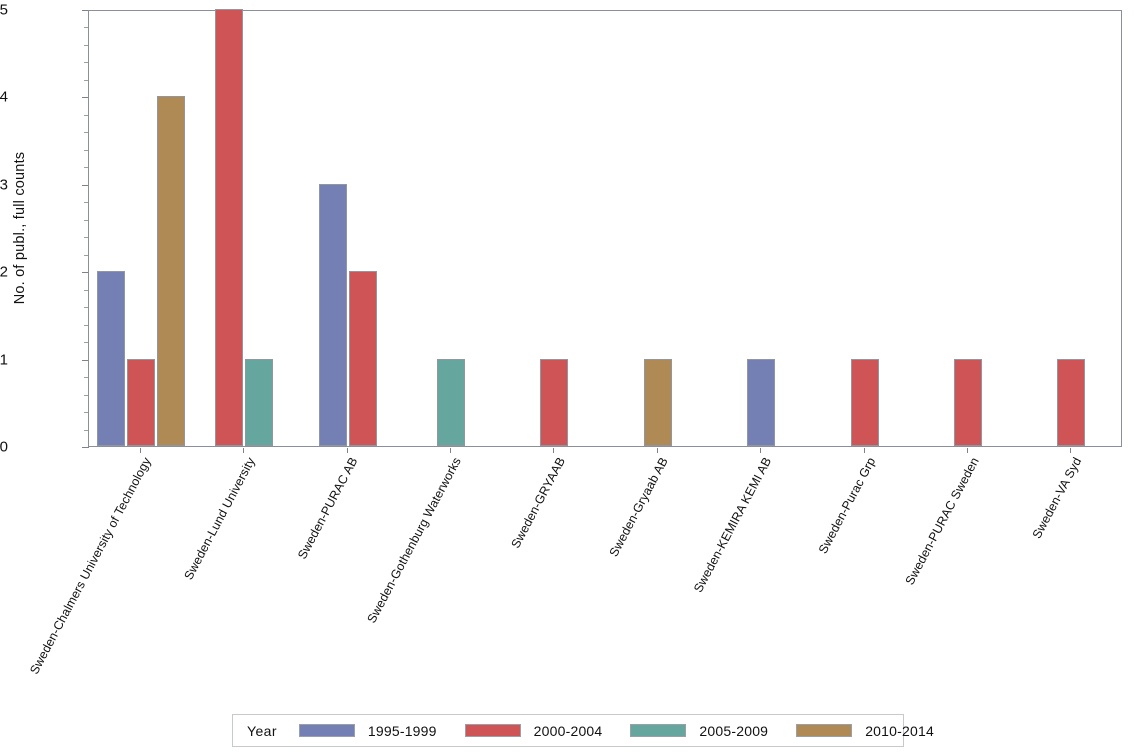 This screenshot has width=1134, height=756. I want to click on y-tick-label: 3, so click(4, 185).